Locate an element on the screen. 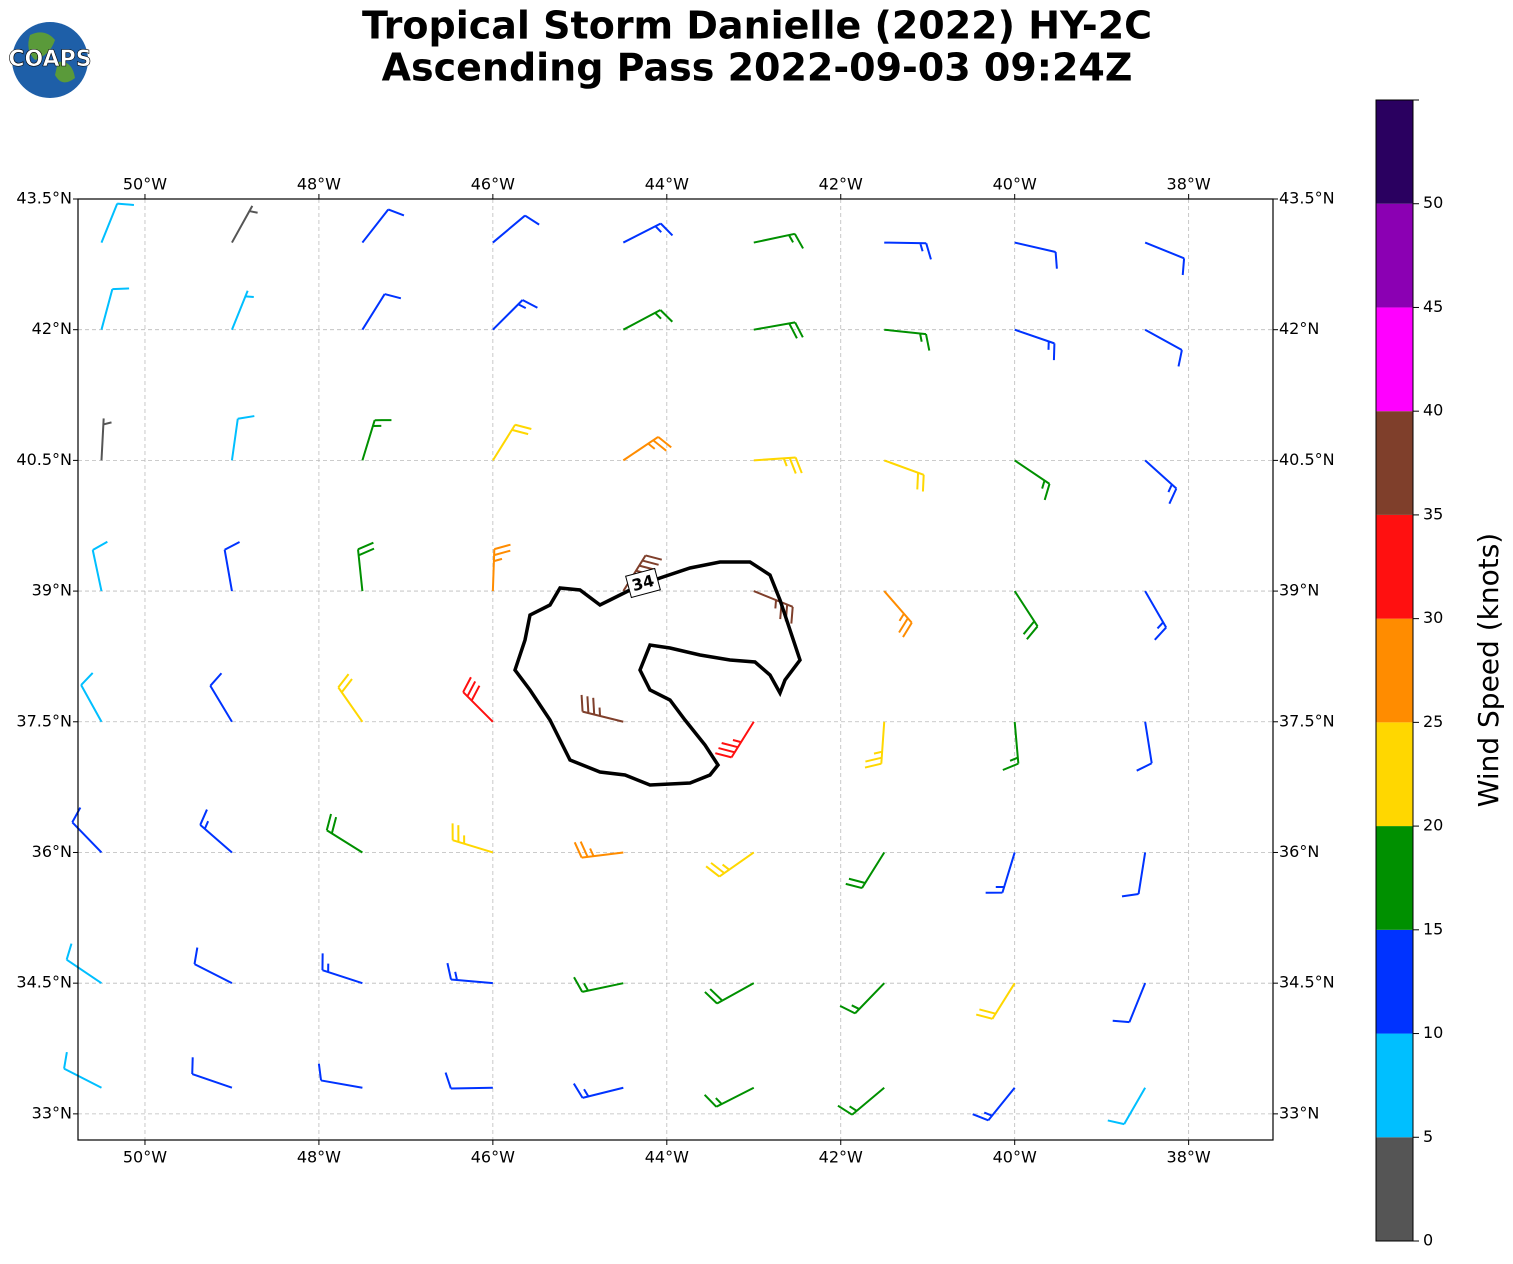 Image resolution: width=1513 pixels, height=1264 pixels. x-tick-label: 46°W is located at coordinates (493, 184).